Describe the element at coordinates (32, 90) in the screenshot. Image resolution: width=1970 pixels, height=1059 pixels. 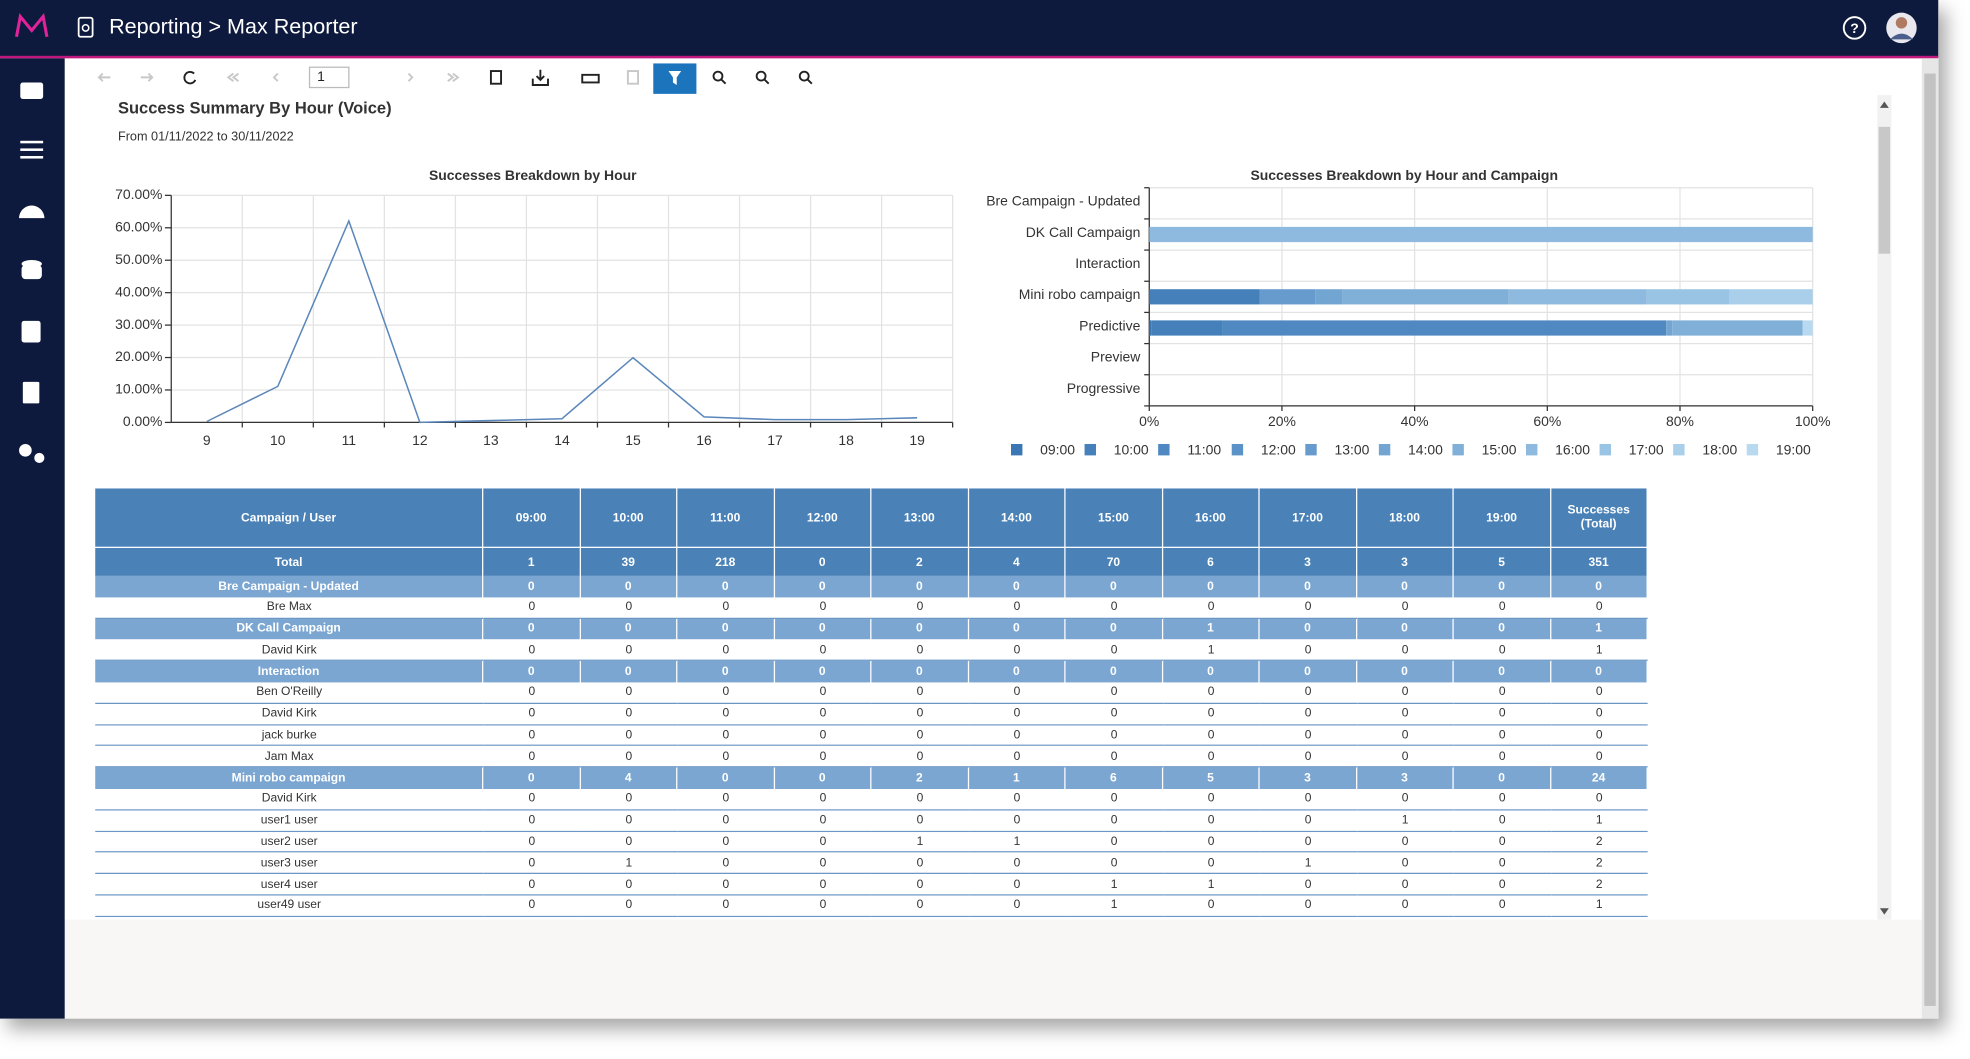
I see `nav-campaigns` at that location.